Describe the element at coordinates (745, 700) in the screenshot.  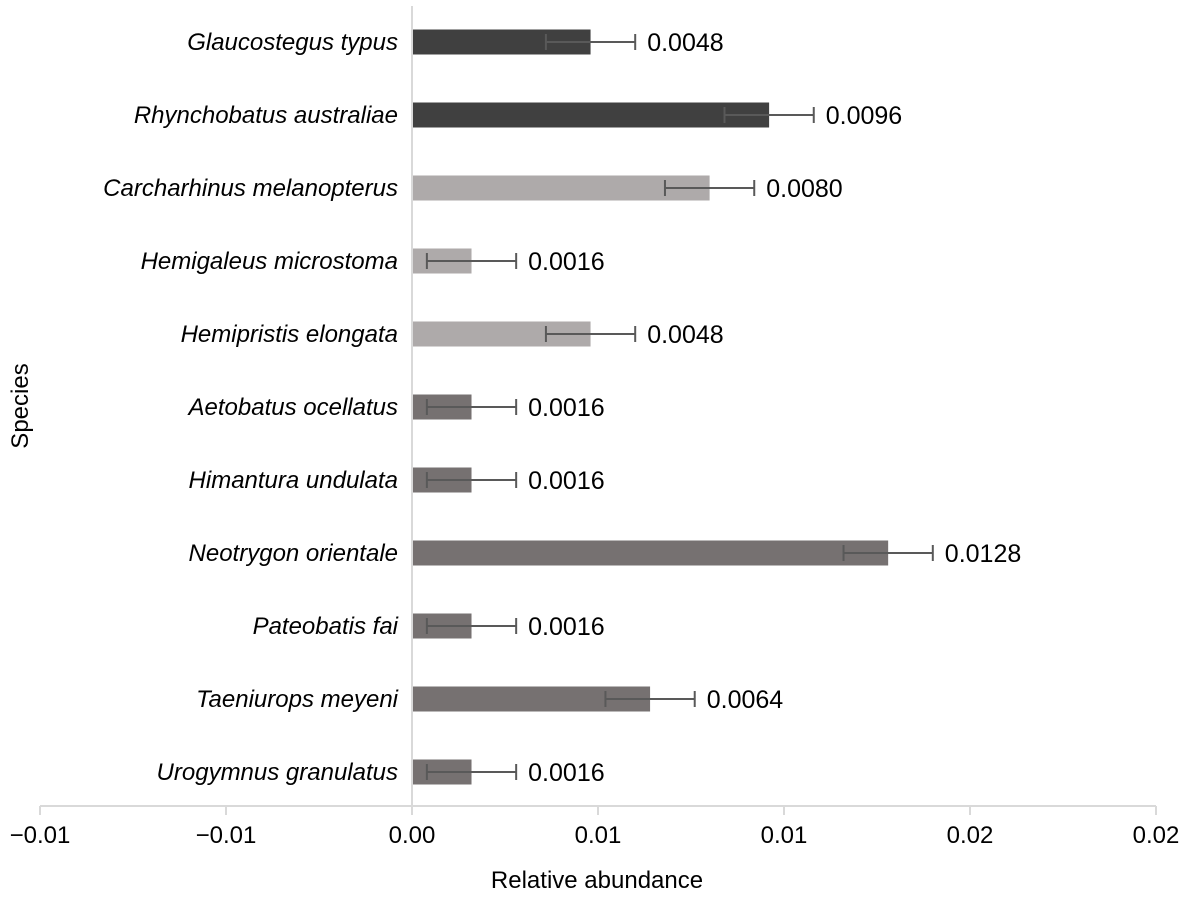
I see `data-label: 0.0064` at that location.